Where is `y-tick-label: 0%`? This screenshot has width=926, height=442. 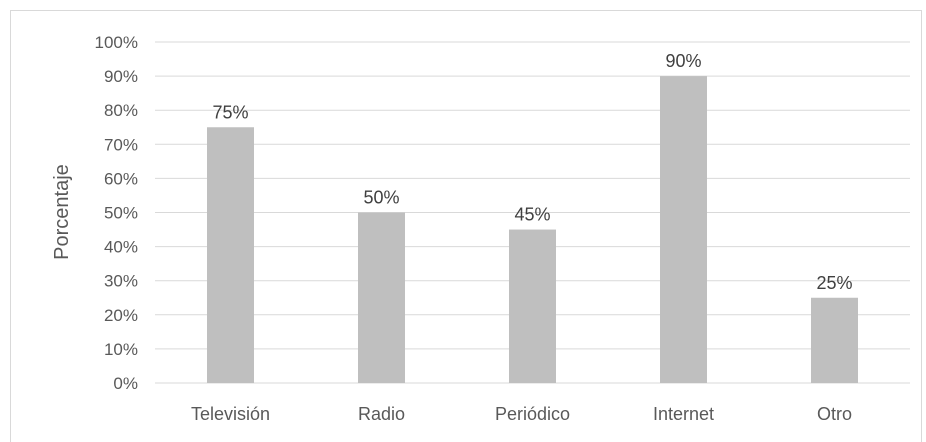 y-tick-label: 0% is located at coordinates (125, 383).